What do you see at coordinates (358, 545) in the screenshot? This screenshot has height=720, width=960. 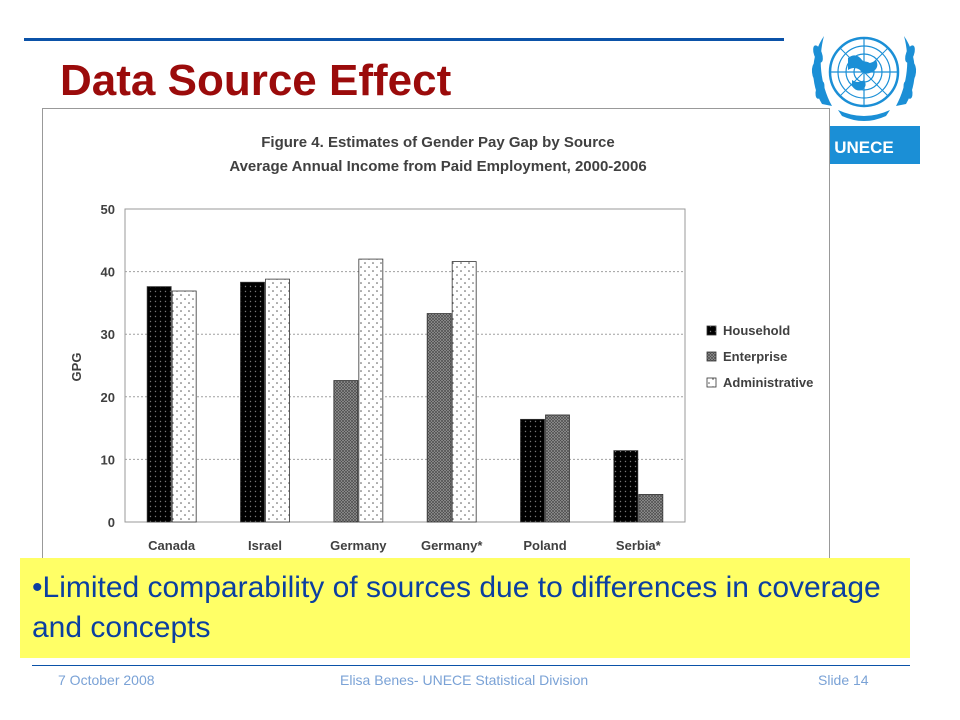 I see `x-tick-label: Germany` at bounding box center [358, 545].